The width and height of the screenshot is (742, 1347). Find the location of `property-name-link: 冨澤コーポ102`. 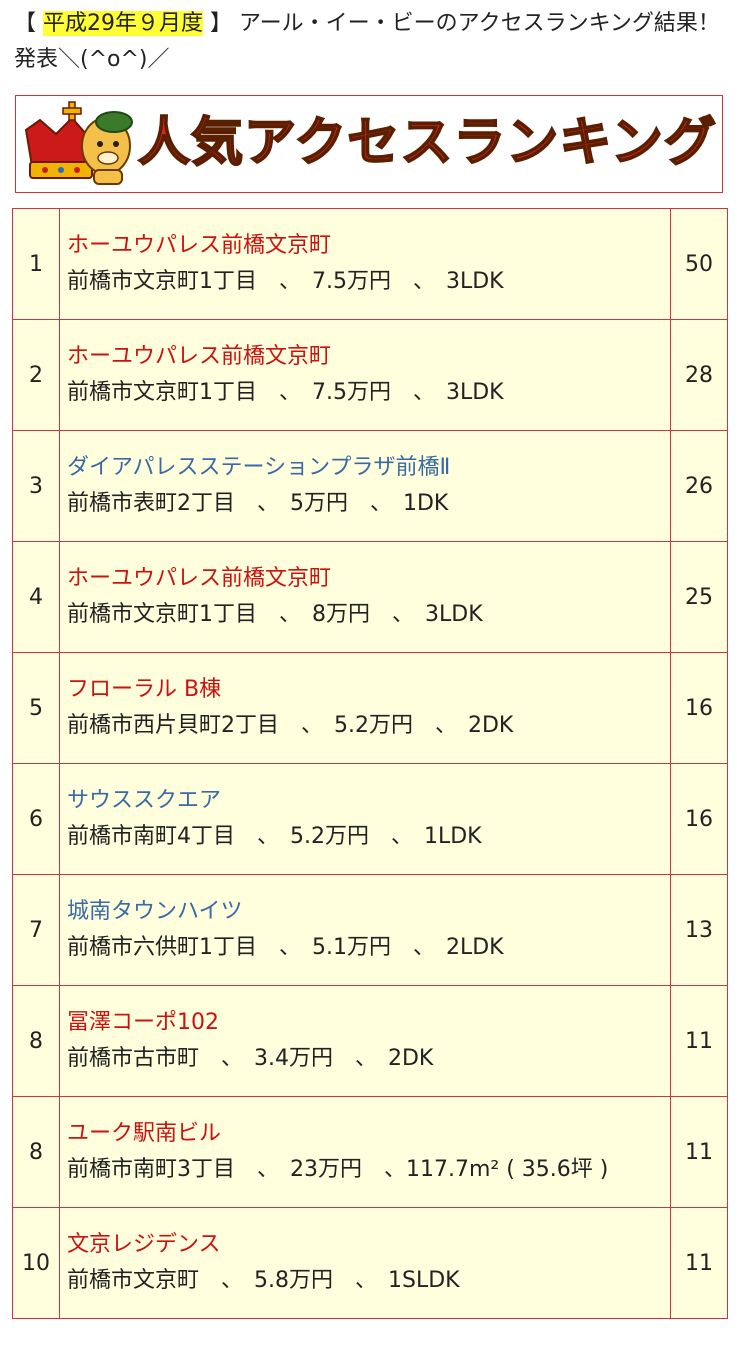

property-name-link: 冨澤コーポ102 is located at coordinates (143, 1022).